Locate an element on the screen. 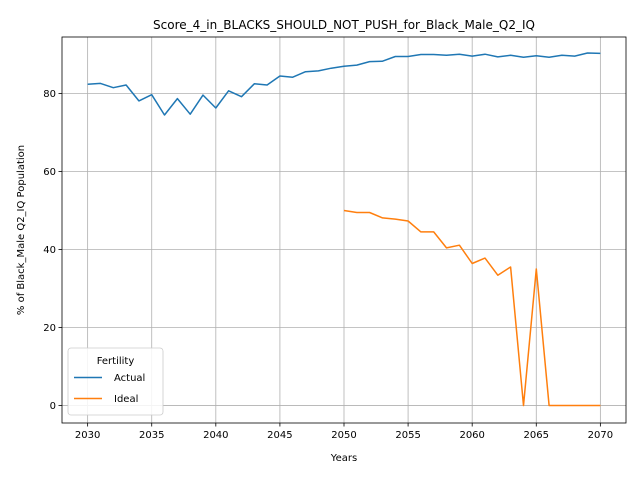 Image resolution: width=640 pixels, height=480 pixels. x-tick-label: 2060 is located at coordinates (471, 435).